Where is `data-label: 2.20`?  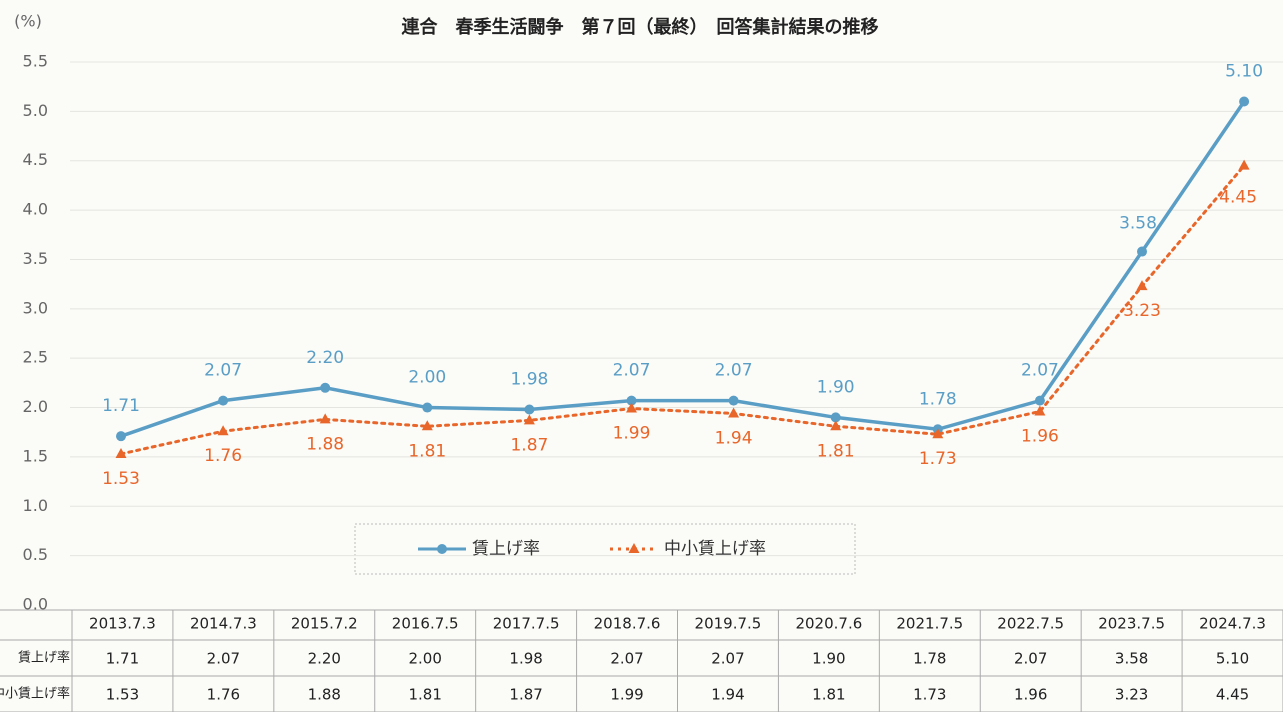
data-label: 2.20 is located at coordinates (325, 358).